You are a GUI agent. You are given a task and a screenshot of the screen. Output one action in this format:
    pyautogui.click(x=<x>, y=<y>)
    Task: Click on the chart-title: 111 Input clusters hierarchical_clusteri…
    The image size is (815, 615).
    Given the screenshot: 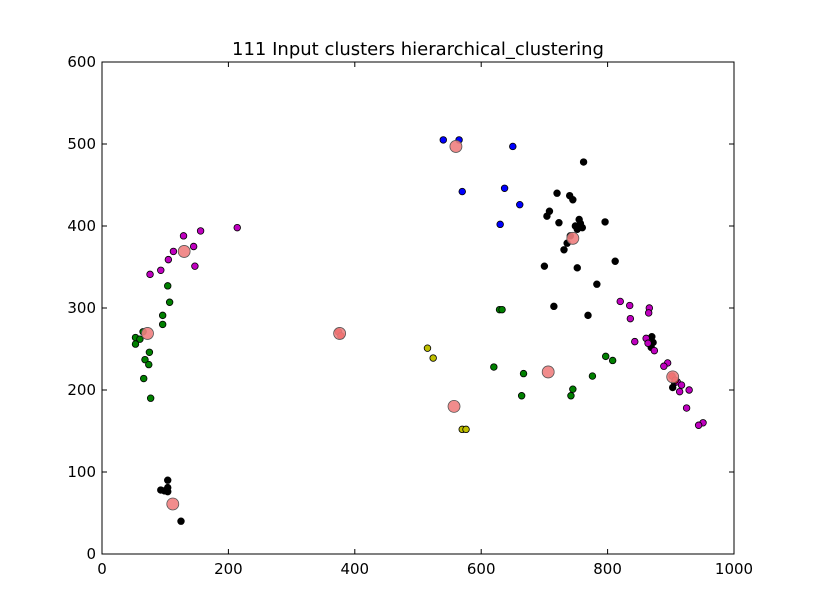 What is the action you would take?
    pyautogui.click(x=418, y=49)
    